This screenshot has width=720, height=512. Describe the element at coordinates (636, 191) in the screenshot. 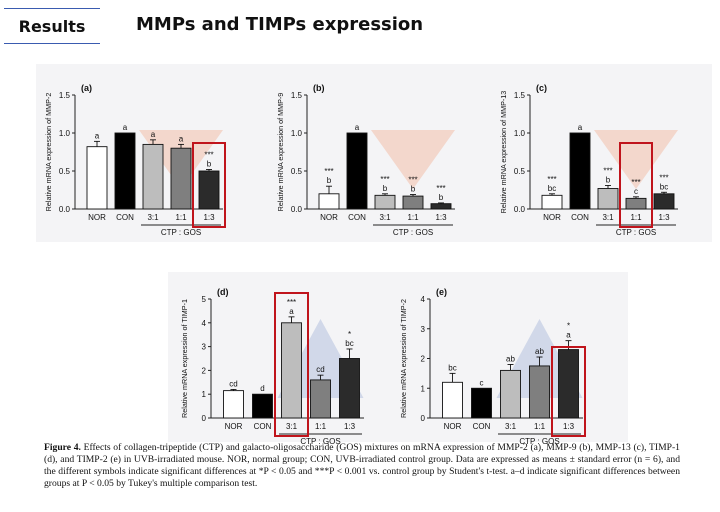

I see `significance-letter: c` at that location.